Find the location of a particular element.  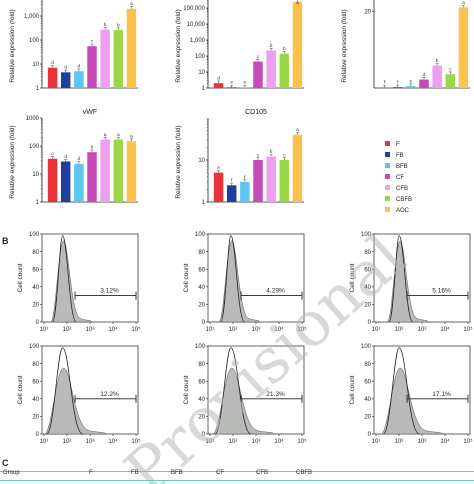

table-header-cf: CF is located at coordinates (220, 473).